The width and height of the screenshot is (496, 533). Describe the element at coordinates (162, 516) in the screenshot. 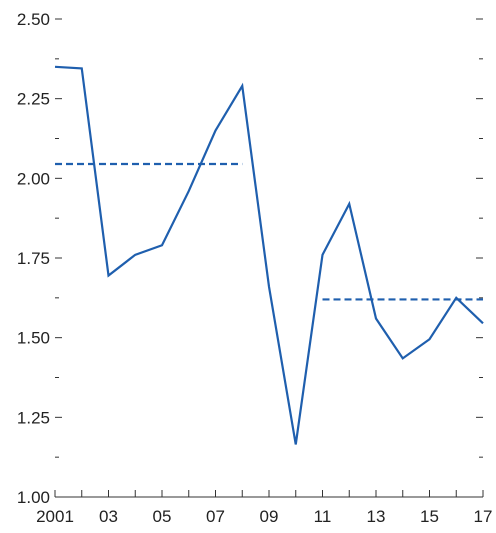

I see `x-tick-label: 05` at that location.